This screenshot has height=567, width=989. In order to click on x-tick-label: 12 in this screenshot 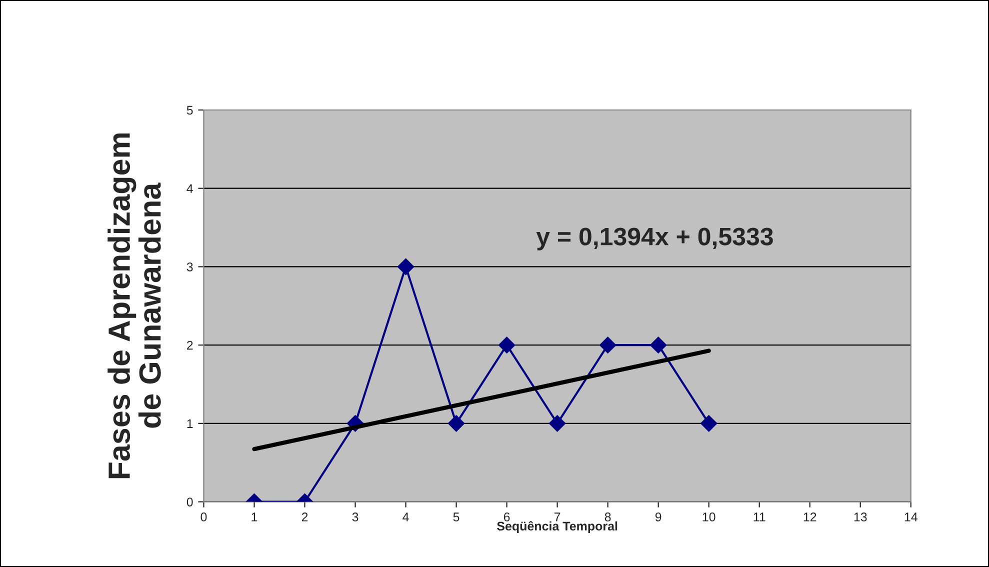, I will do `click(810, 517)`.